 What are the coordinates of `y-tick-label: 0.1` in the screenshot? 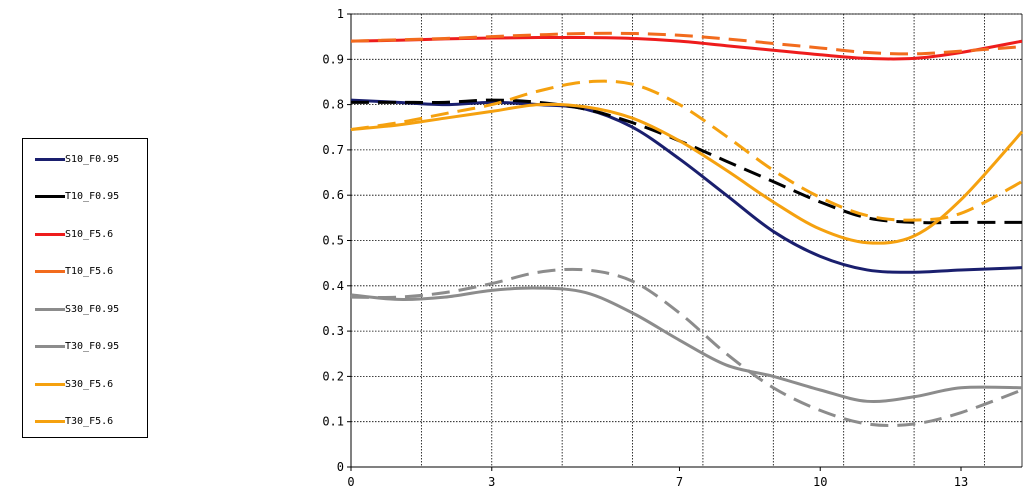 It's located at (333, 422).